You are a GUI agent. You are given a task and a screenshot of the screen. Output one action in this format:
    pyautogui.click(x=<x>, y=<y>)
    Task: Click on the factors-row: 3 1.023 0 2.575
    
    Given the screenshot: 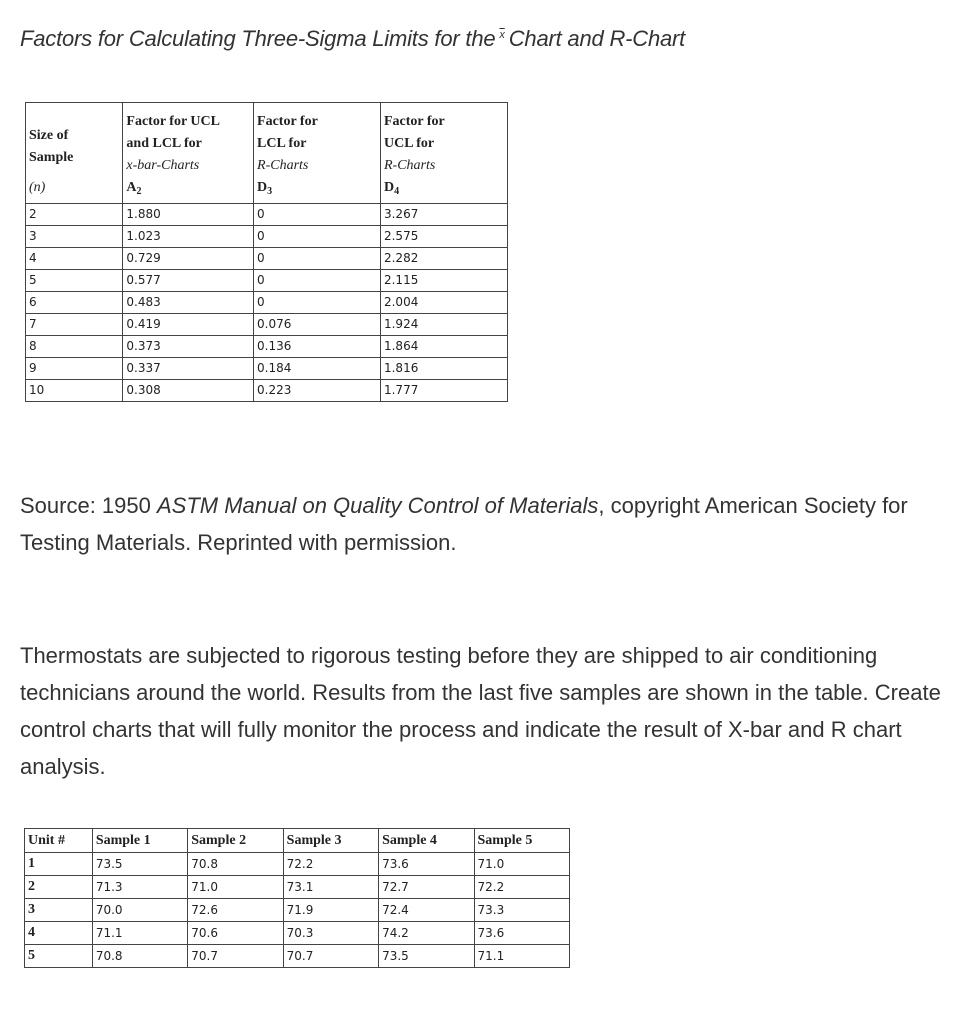 What is the action you would take?
    pyautogui.click(x=266, y=236)
    